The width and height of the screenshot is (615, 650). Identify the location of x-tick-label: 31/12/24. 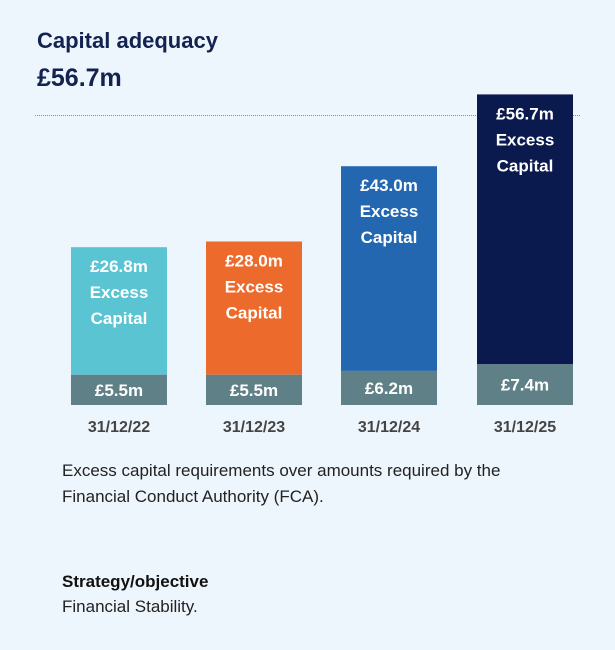
(389, 427).